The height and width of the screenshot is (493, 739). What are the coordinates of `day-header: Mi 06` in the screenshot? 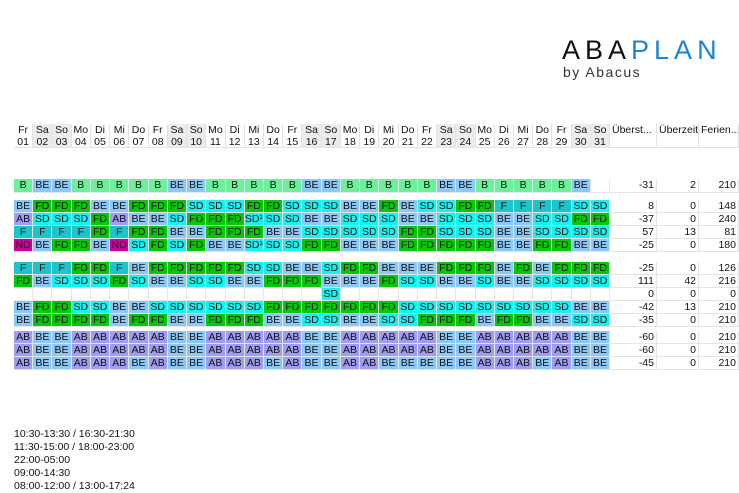 It's located at (120, 136).